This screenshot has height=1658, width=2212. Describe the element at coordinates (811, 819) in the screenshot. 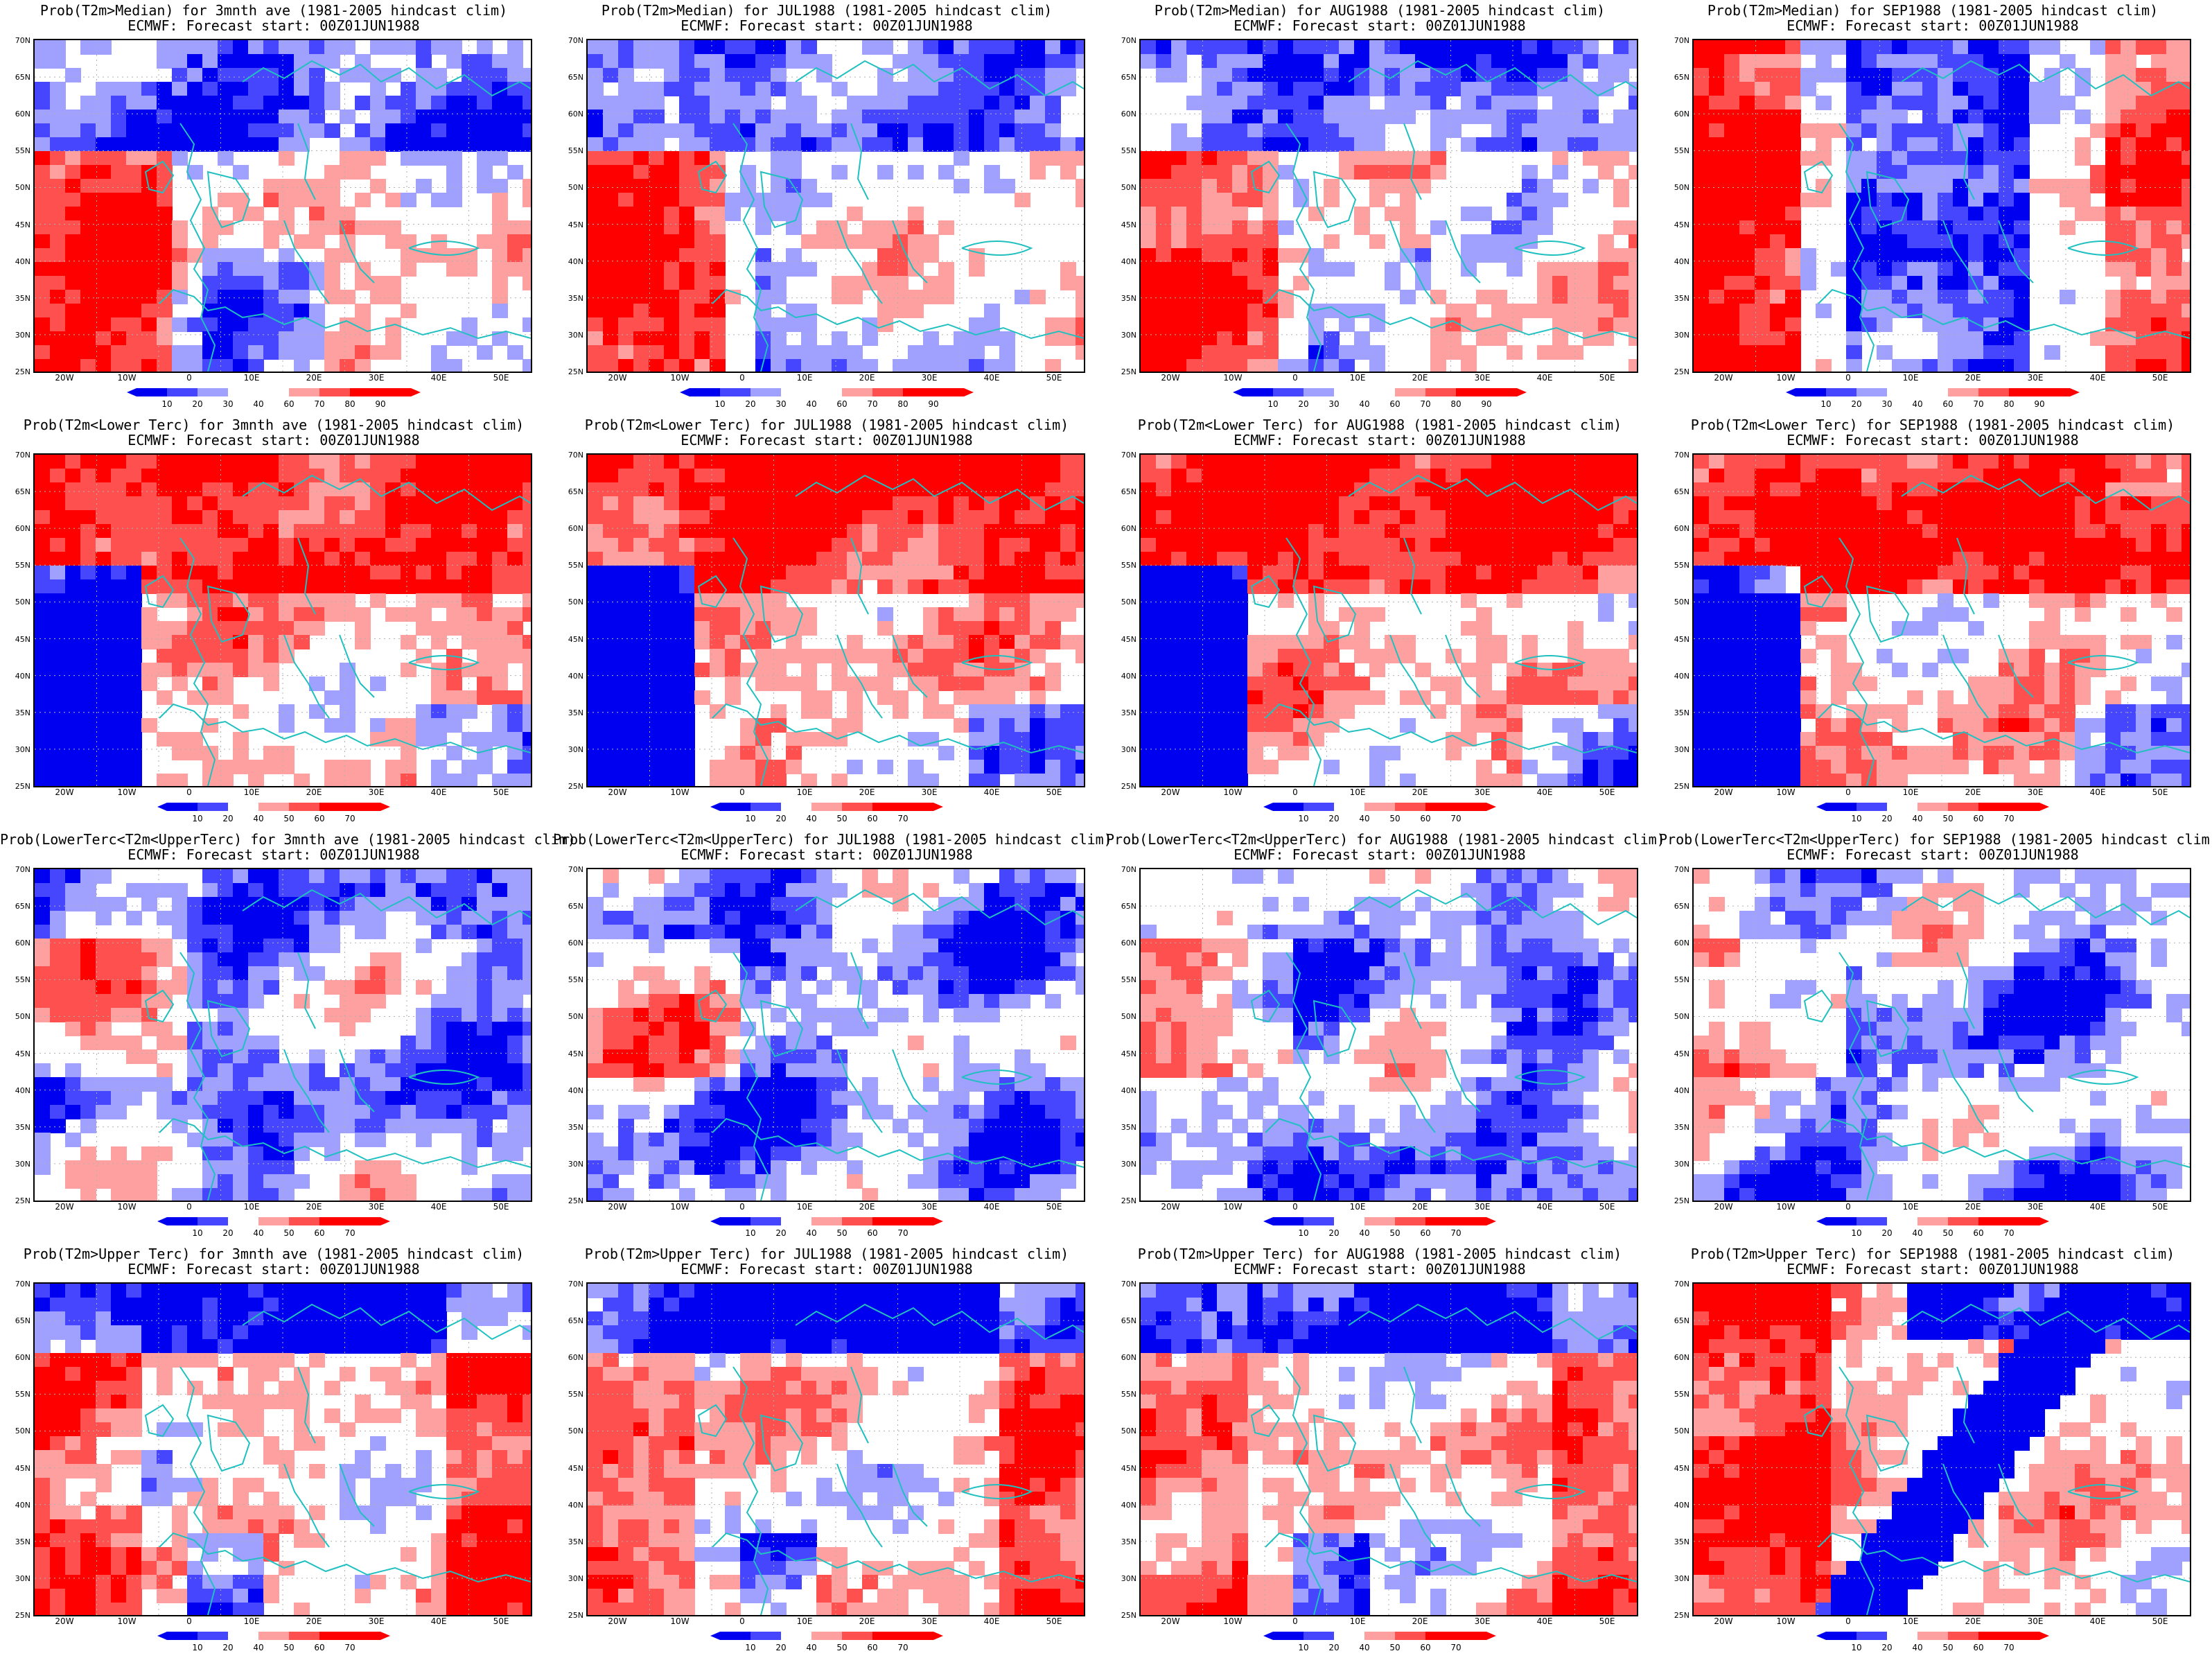

I see `colorbar-label: 40` at that location.